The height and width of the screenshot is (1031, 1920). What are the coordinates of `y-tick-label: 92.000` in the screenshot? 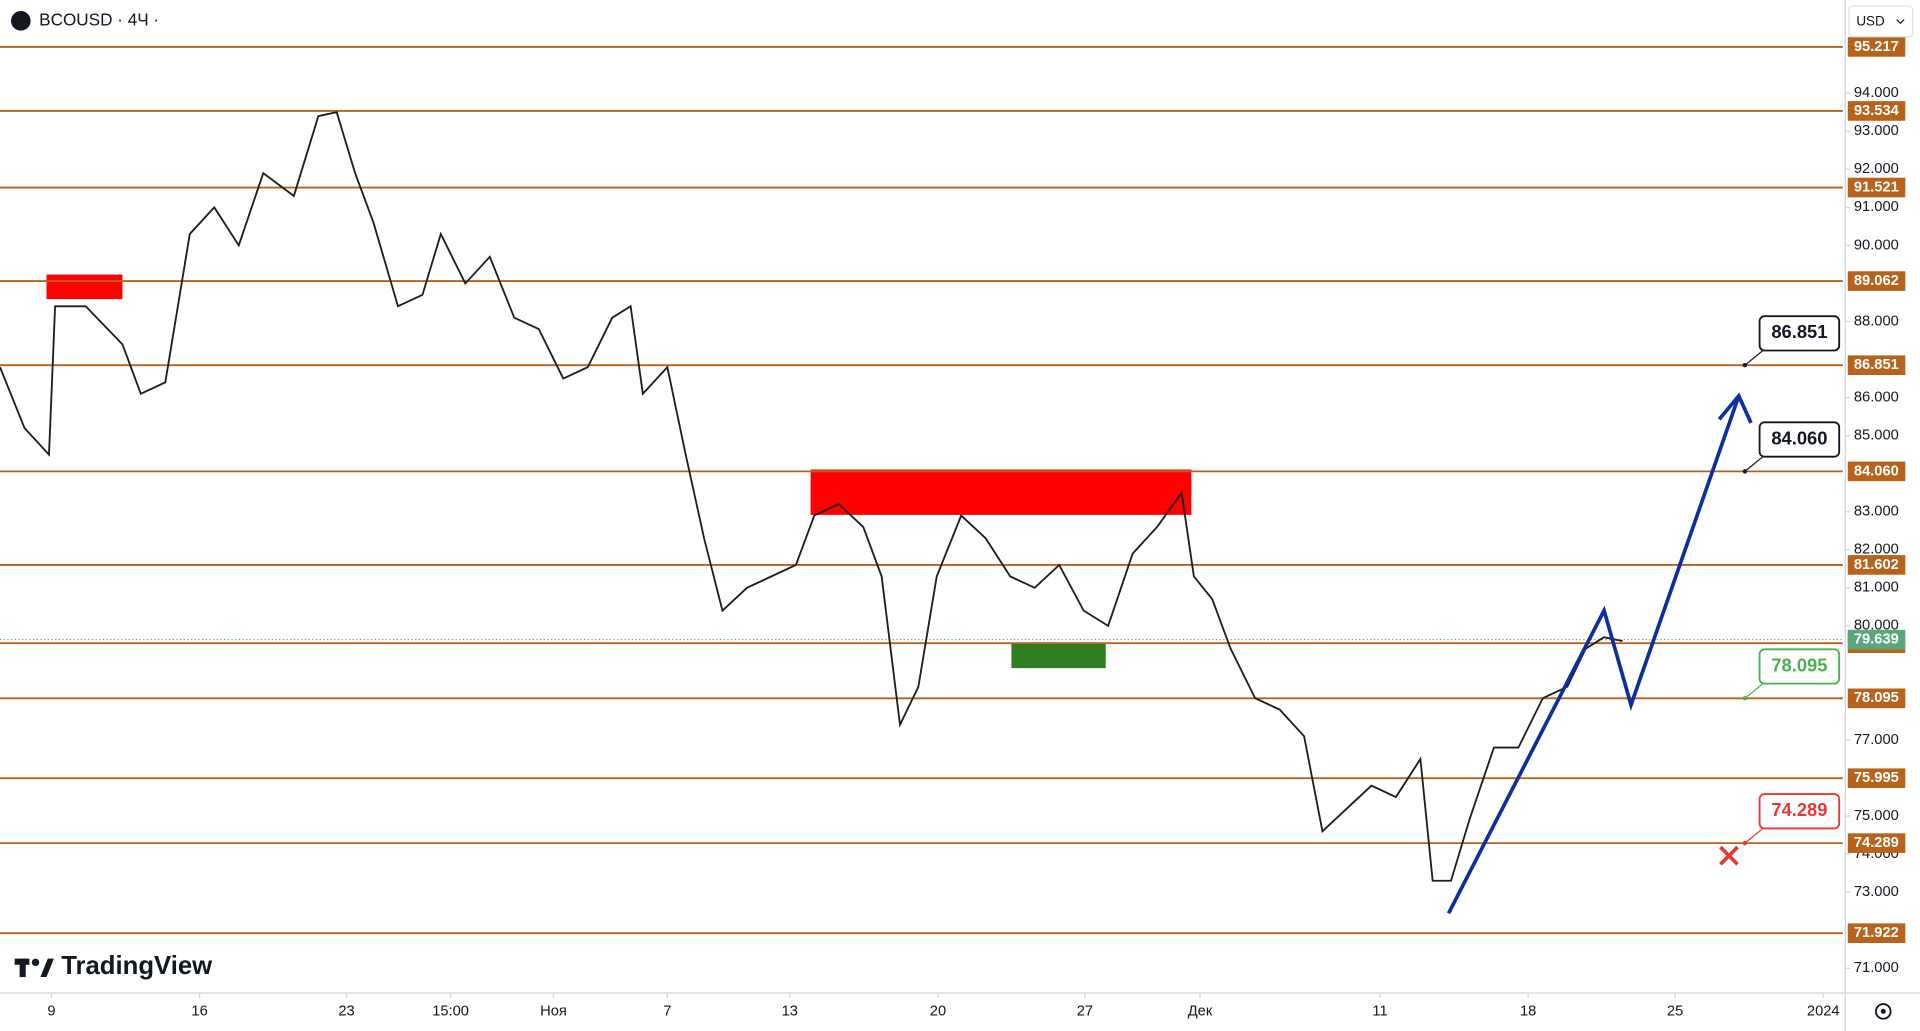 It's located at (1876, 169).